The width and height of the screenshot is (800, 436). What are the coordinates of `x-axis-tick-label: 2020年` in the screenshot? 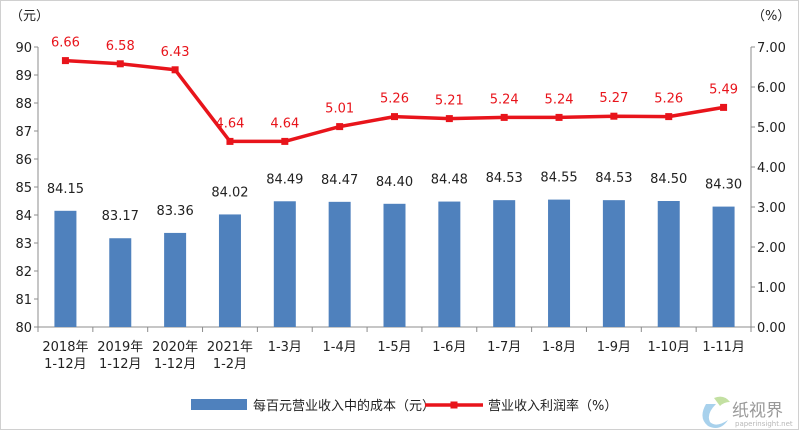 It's located at (175, 347).